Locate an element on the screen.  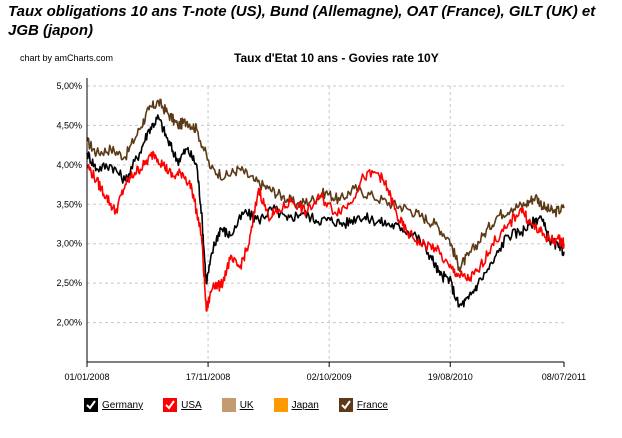
chart-legend: Germany USA UK Japan France is located at coordinates (246, 405).